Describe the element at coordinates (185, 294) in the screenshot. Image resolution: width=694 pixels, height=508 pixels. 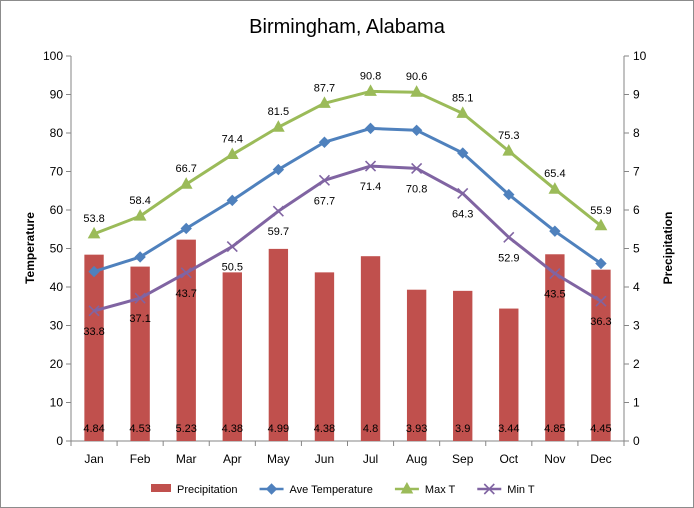
I see `min-t-data-label: 43.7` at that location.